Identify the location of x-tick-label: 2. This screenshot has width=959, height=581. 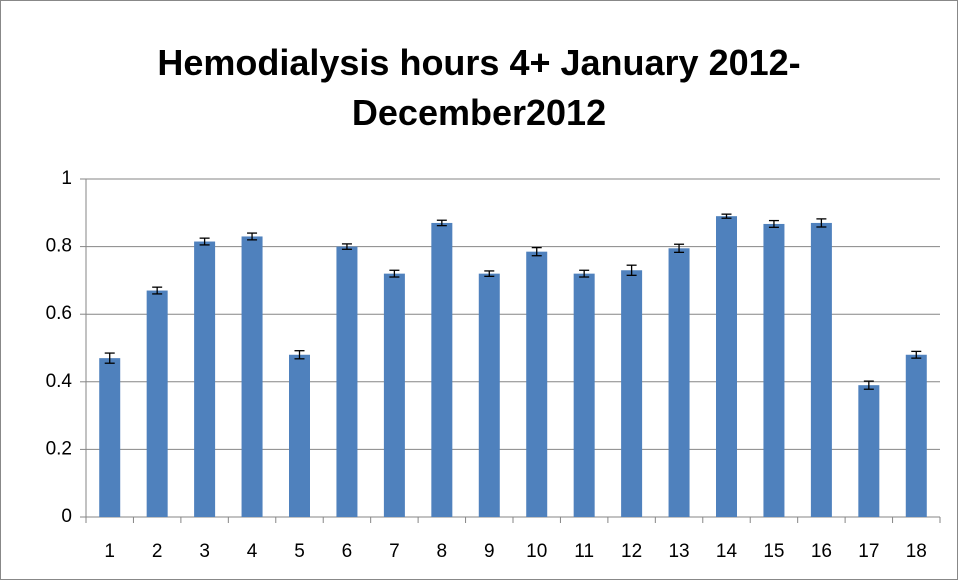
(157, 551).